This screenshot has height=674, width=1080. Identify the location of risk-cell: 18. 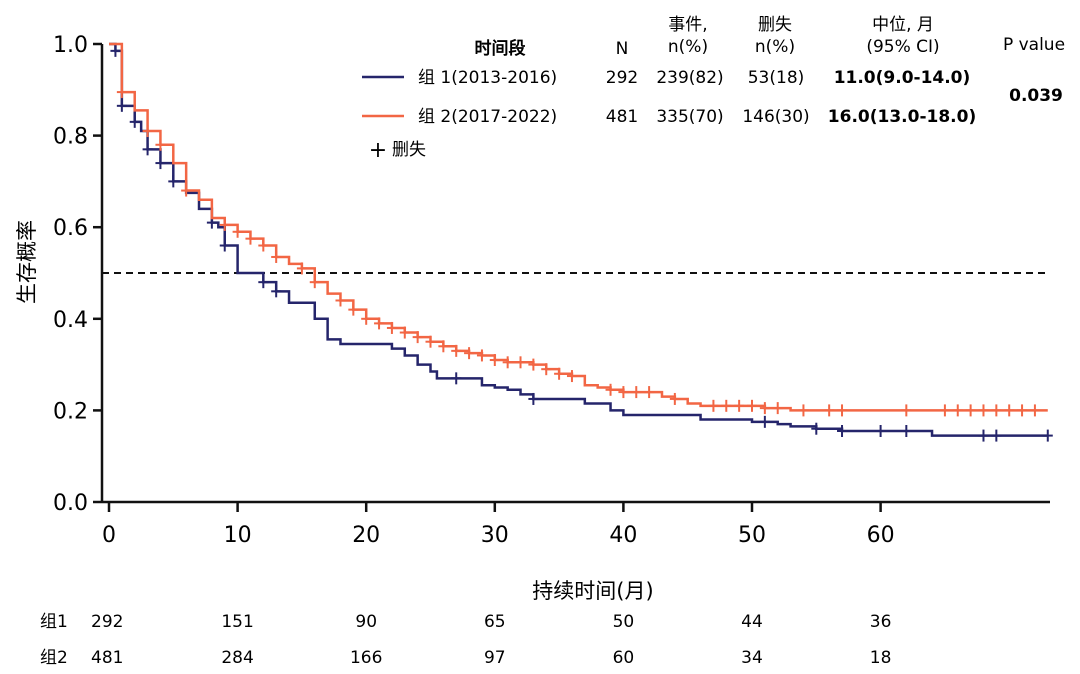
(881, 658).